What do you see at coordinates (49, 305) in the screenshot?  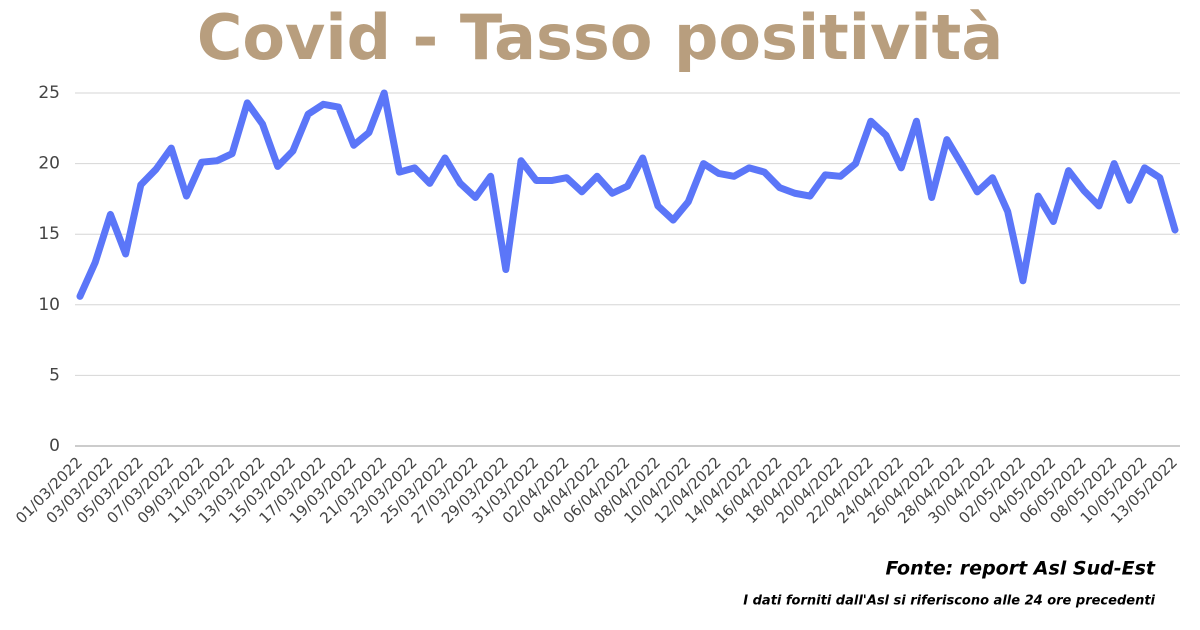 I see `y-tick-label: 10` at bounding box center [49, 305].